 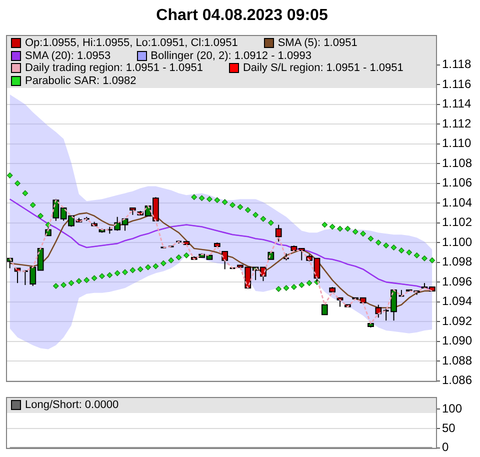 I want to click on y-tick-label: 0, so click(x=445, y=447).